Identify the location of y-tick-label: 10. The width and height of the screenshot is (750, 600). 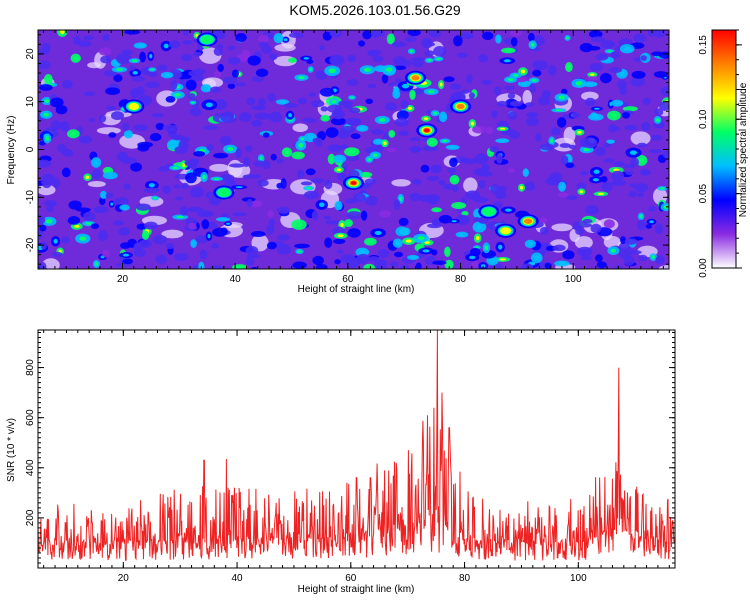
(30, 102).